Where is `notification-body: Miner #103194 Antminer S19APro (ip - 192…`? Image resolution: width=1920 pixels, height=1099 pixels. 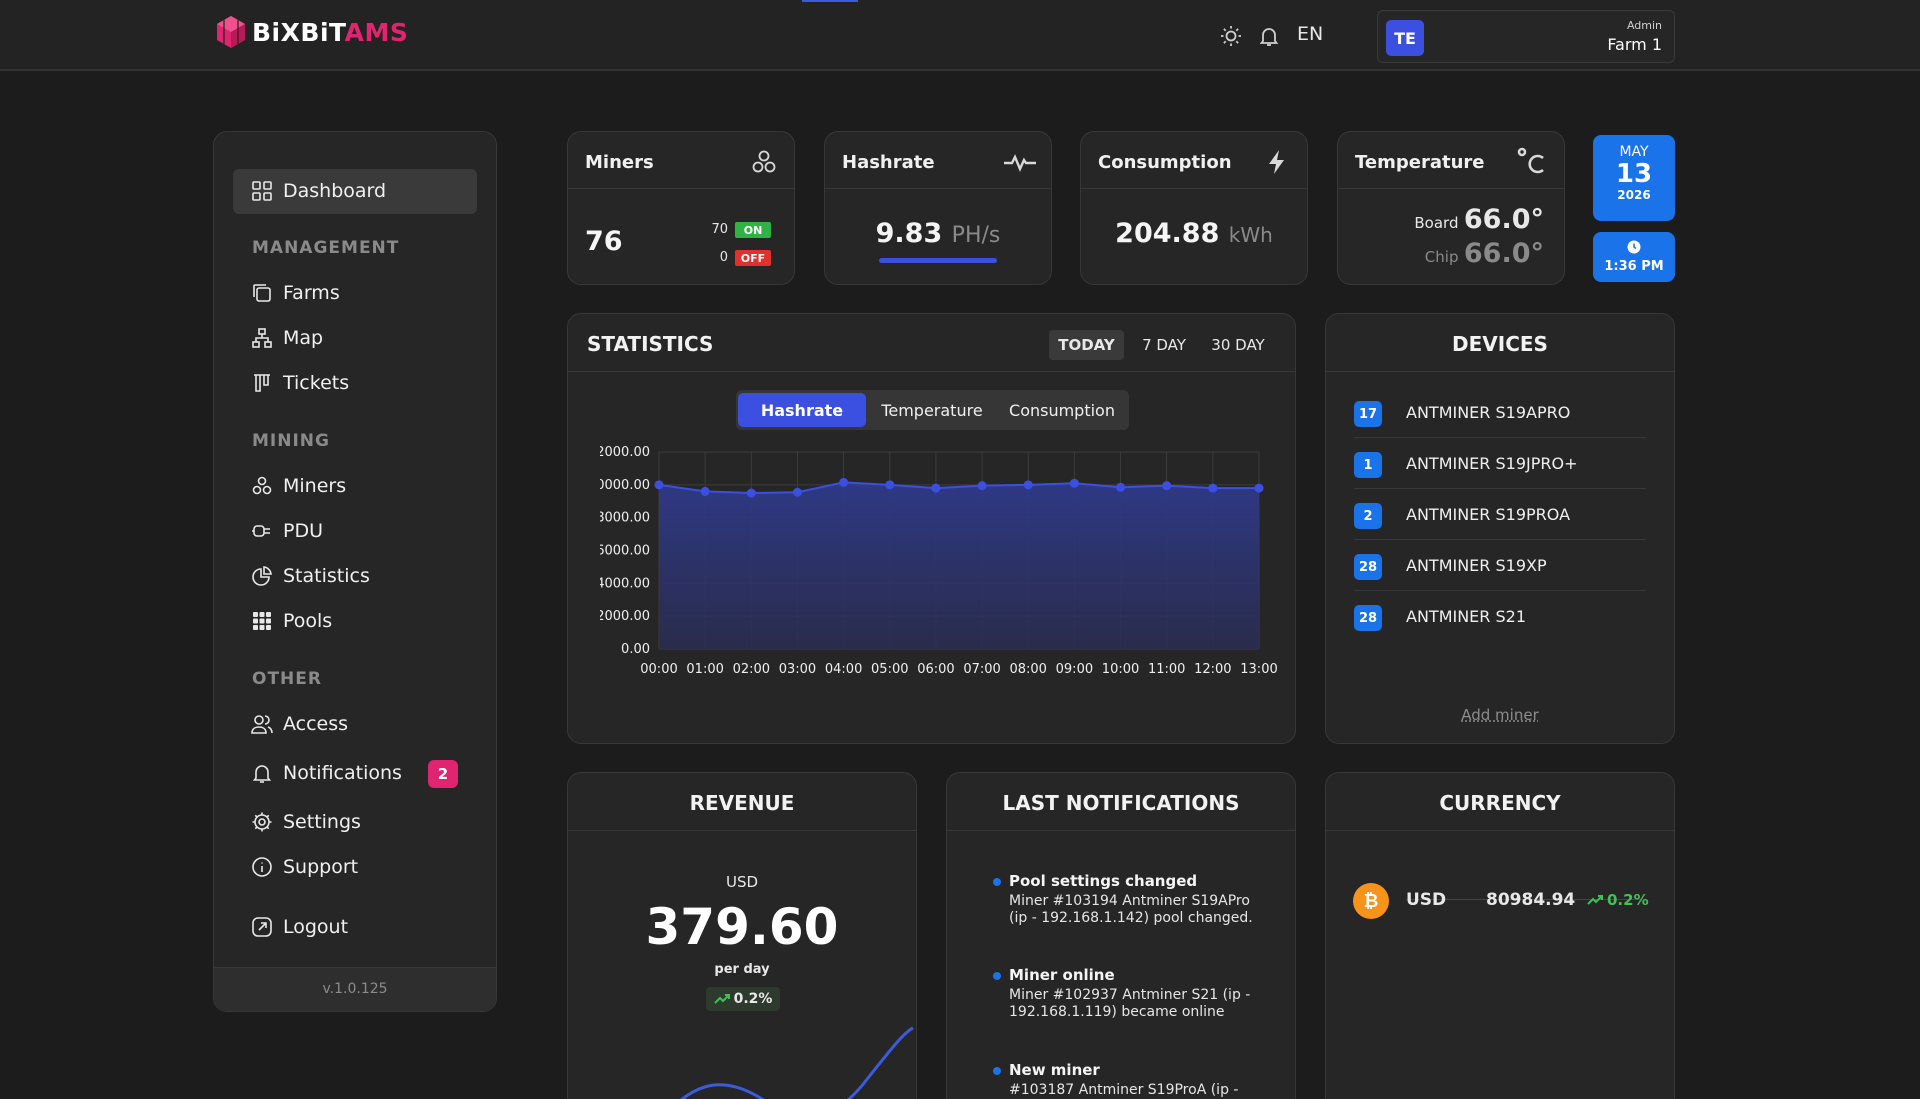 notification-body: Miner #103194 Antminer S19APro (ip - 192… is located at coordinates (1131, 909).